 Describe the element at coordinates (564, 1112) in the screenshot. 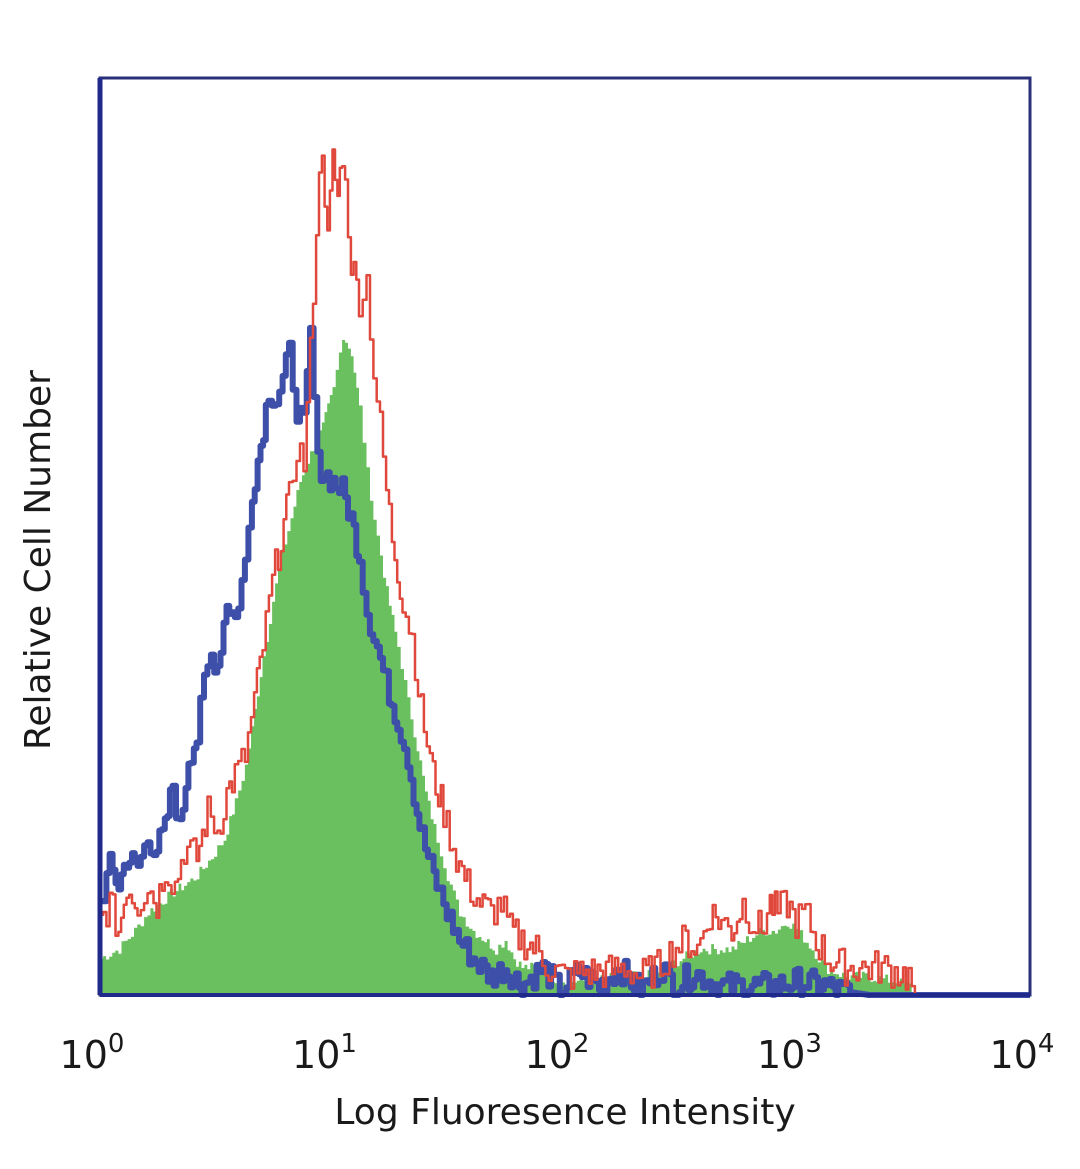

I see `x-axis-title: Log Fluoresence Intensity` at that location.